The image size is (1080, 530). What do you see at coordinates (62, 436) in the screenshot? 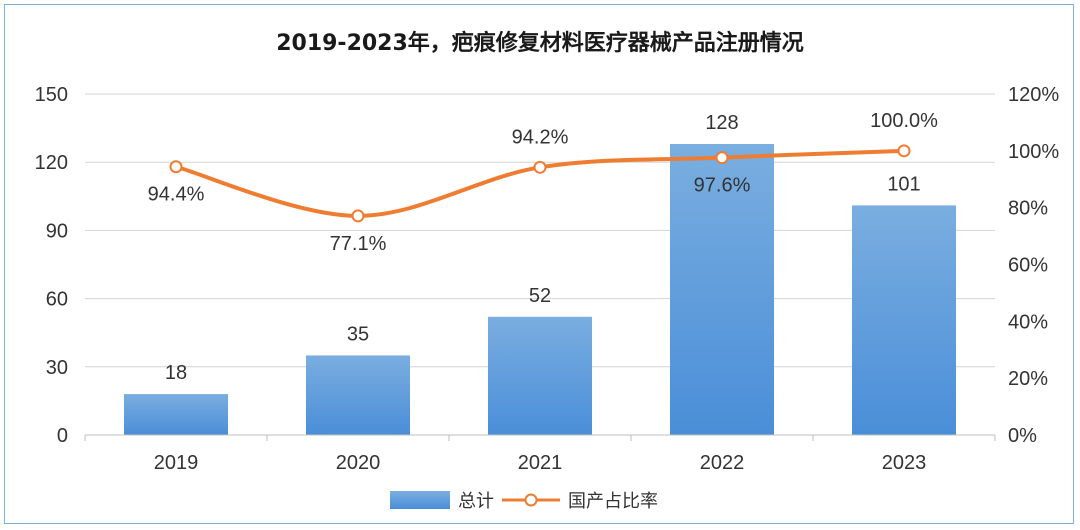
I see `y-left-tick-label: 0` at bounding box center [62, 436].